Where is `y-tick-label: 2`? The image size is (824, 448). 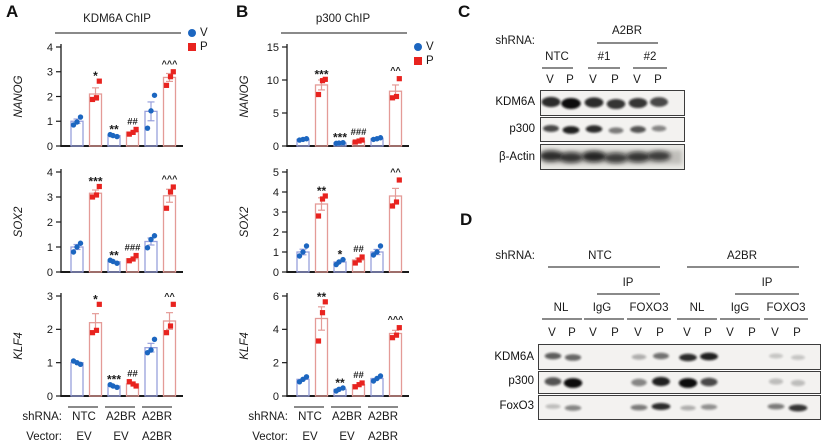
y-tick-label: 2 is located at coordinates (276, 233).